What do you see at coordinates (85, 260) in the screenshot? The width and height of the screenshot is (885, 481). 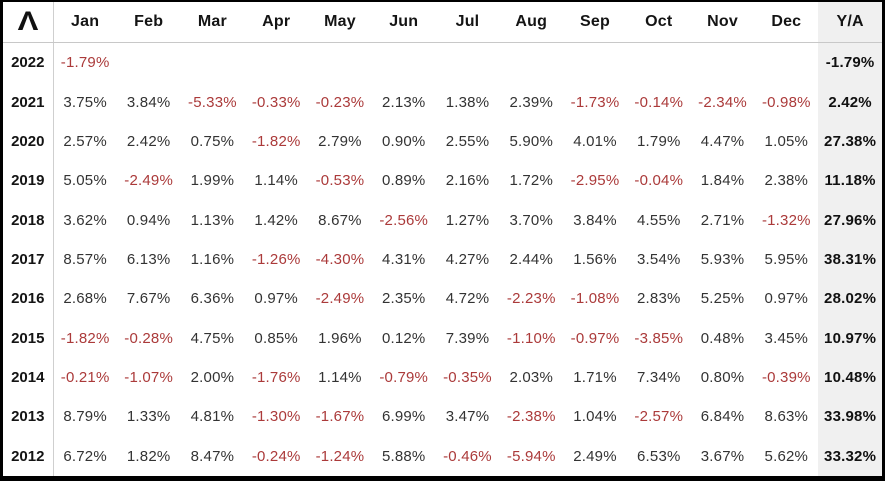 I see `return-cell-jan: 8.57%` at bounding box center [85, 260].